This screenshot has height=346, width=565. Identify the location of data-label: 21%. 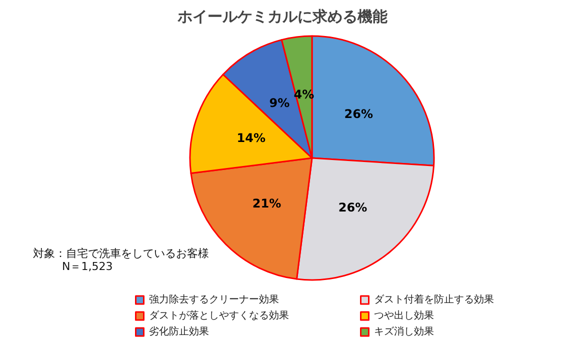
(267, 203).